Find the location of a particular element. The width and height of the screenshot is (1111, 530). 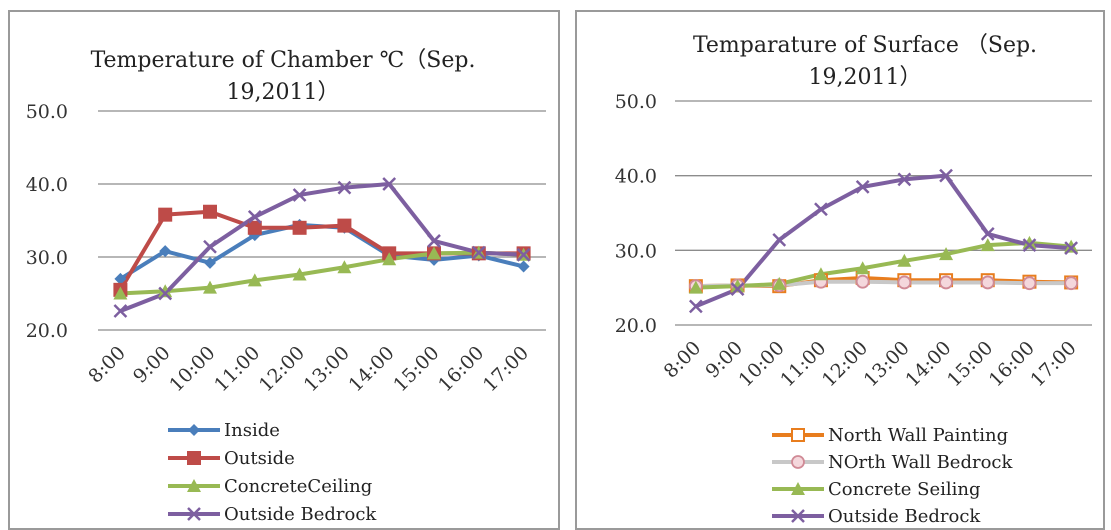

legend-label: NOrth Wall Bedrock is located at coordinates (920, 462).